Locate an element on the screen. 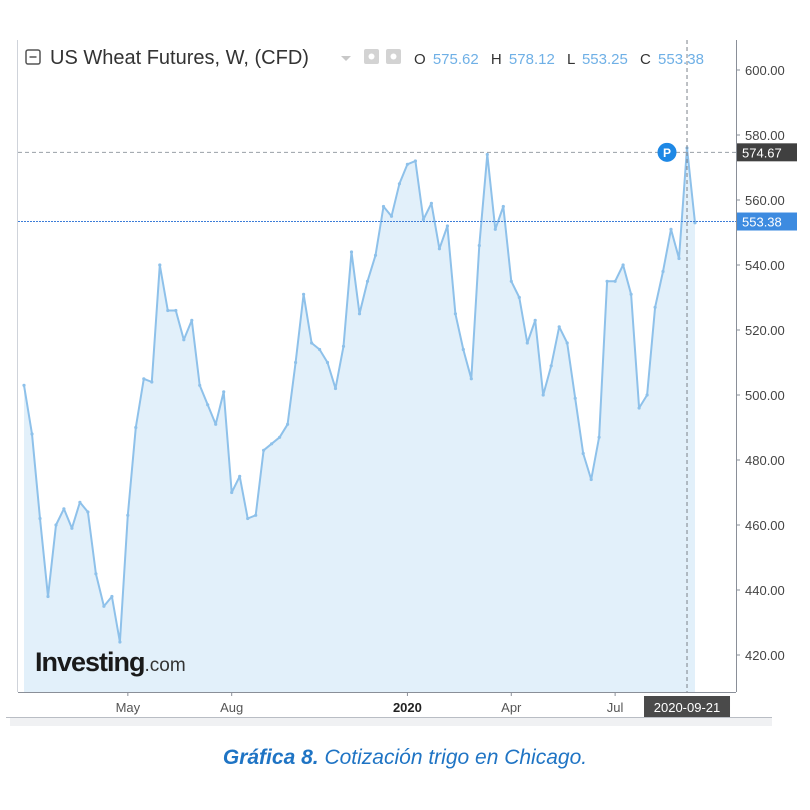 The height and width of the screenshot is (810, 810). crosshair-price-box is located at coordinates (767, 152).